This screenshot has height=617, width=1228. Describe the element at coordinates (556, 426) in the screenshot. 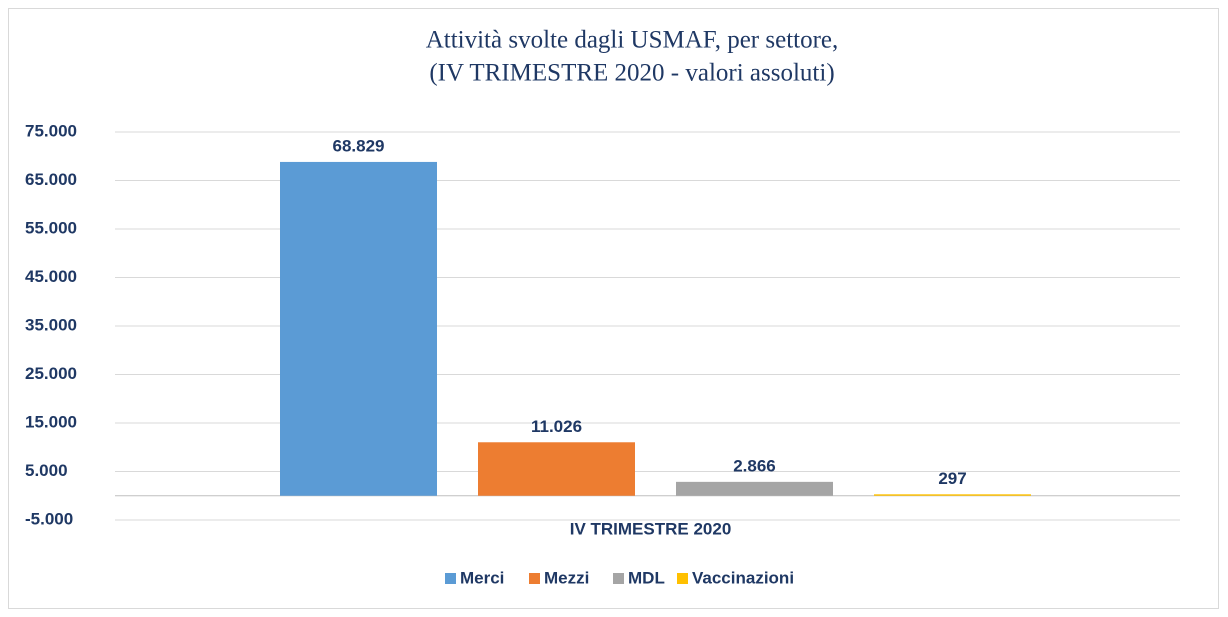

I see `value-label: 11.026` at that location.